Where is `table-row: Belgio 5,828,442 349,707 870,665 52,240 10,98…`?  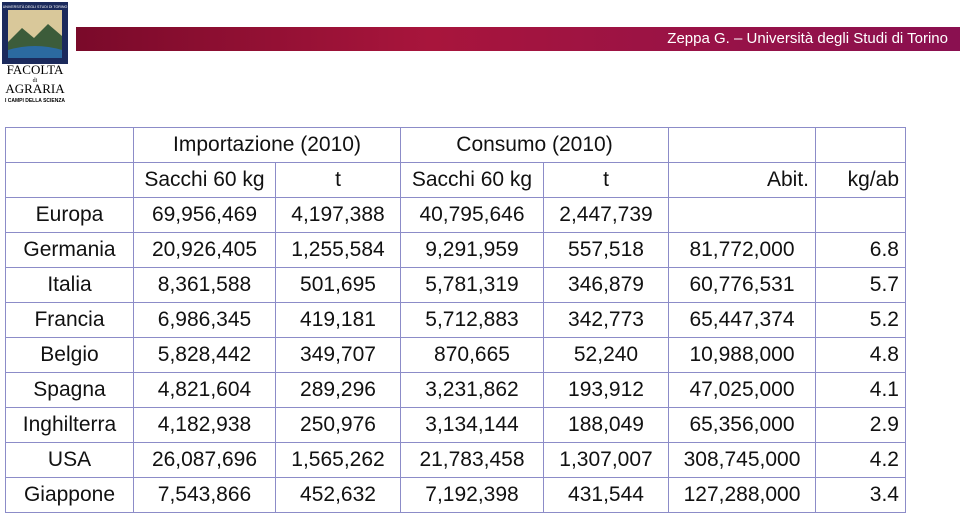
table-row: Belgio 5,828,442 349,707 870,665 52,240 10,98… is located at coordinates (455, 355).